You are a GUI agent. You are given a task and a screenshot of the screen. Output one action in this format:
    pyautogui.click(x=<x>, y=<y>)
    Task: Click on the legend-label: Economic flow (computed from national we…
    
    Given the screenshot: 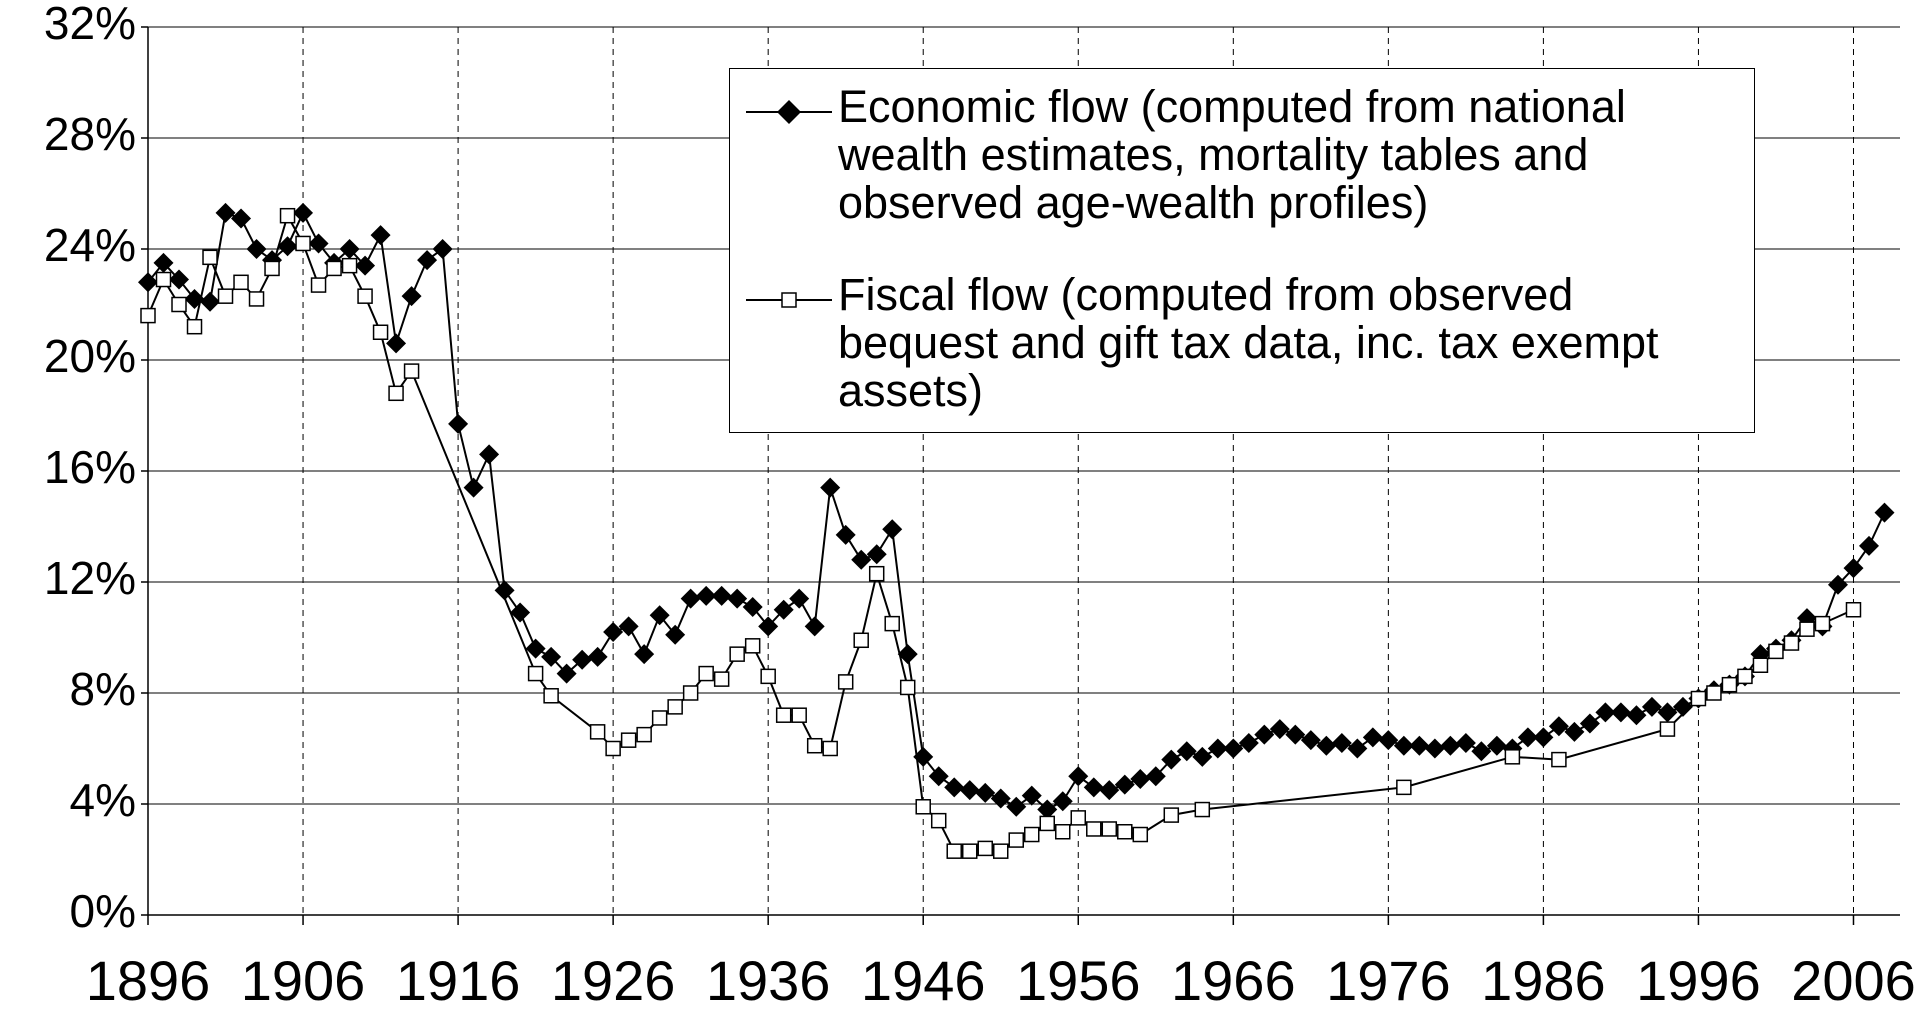 What is the action you would take?
    pyautogui.click(x=1232, y=154)
    